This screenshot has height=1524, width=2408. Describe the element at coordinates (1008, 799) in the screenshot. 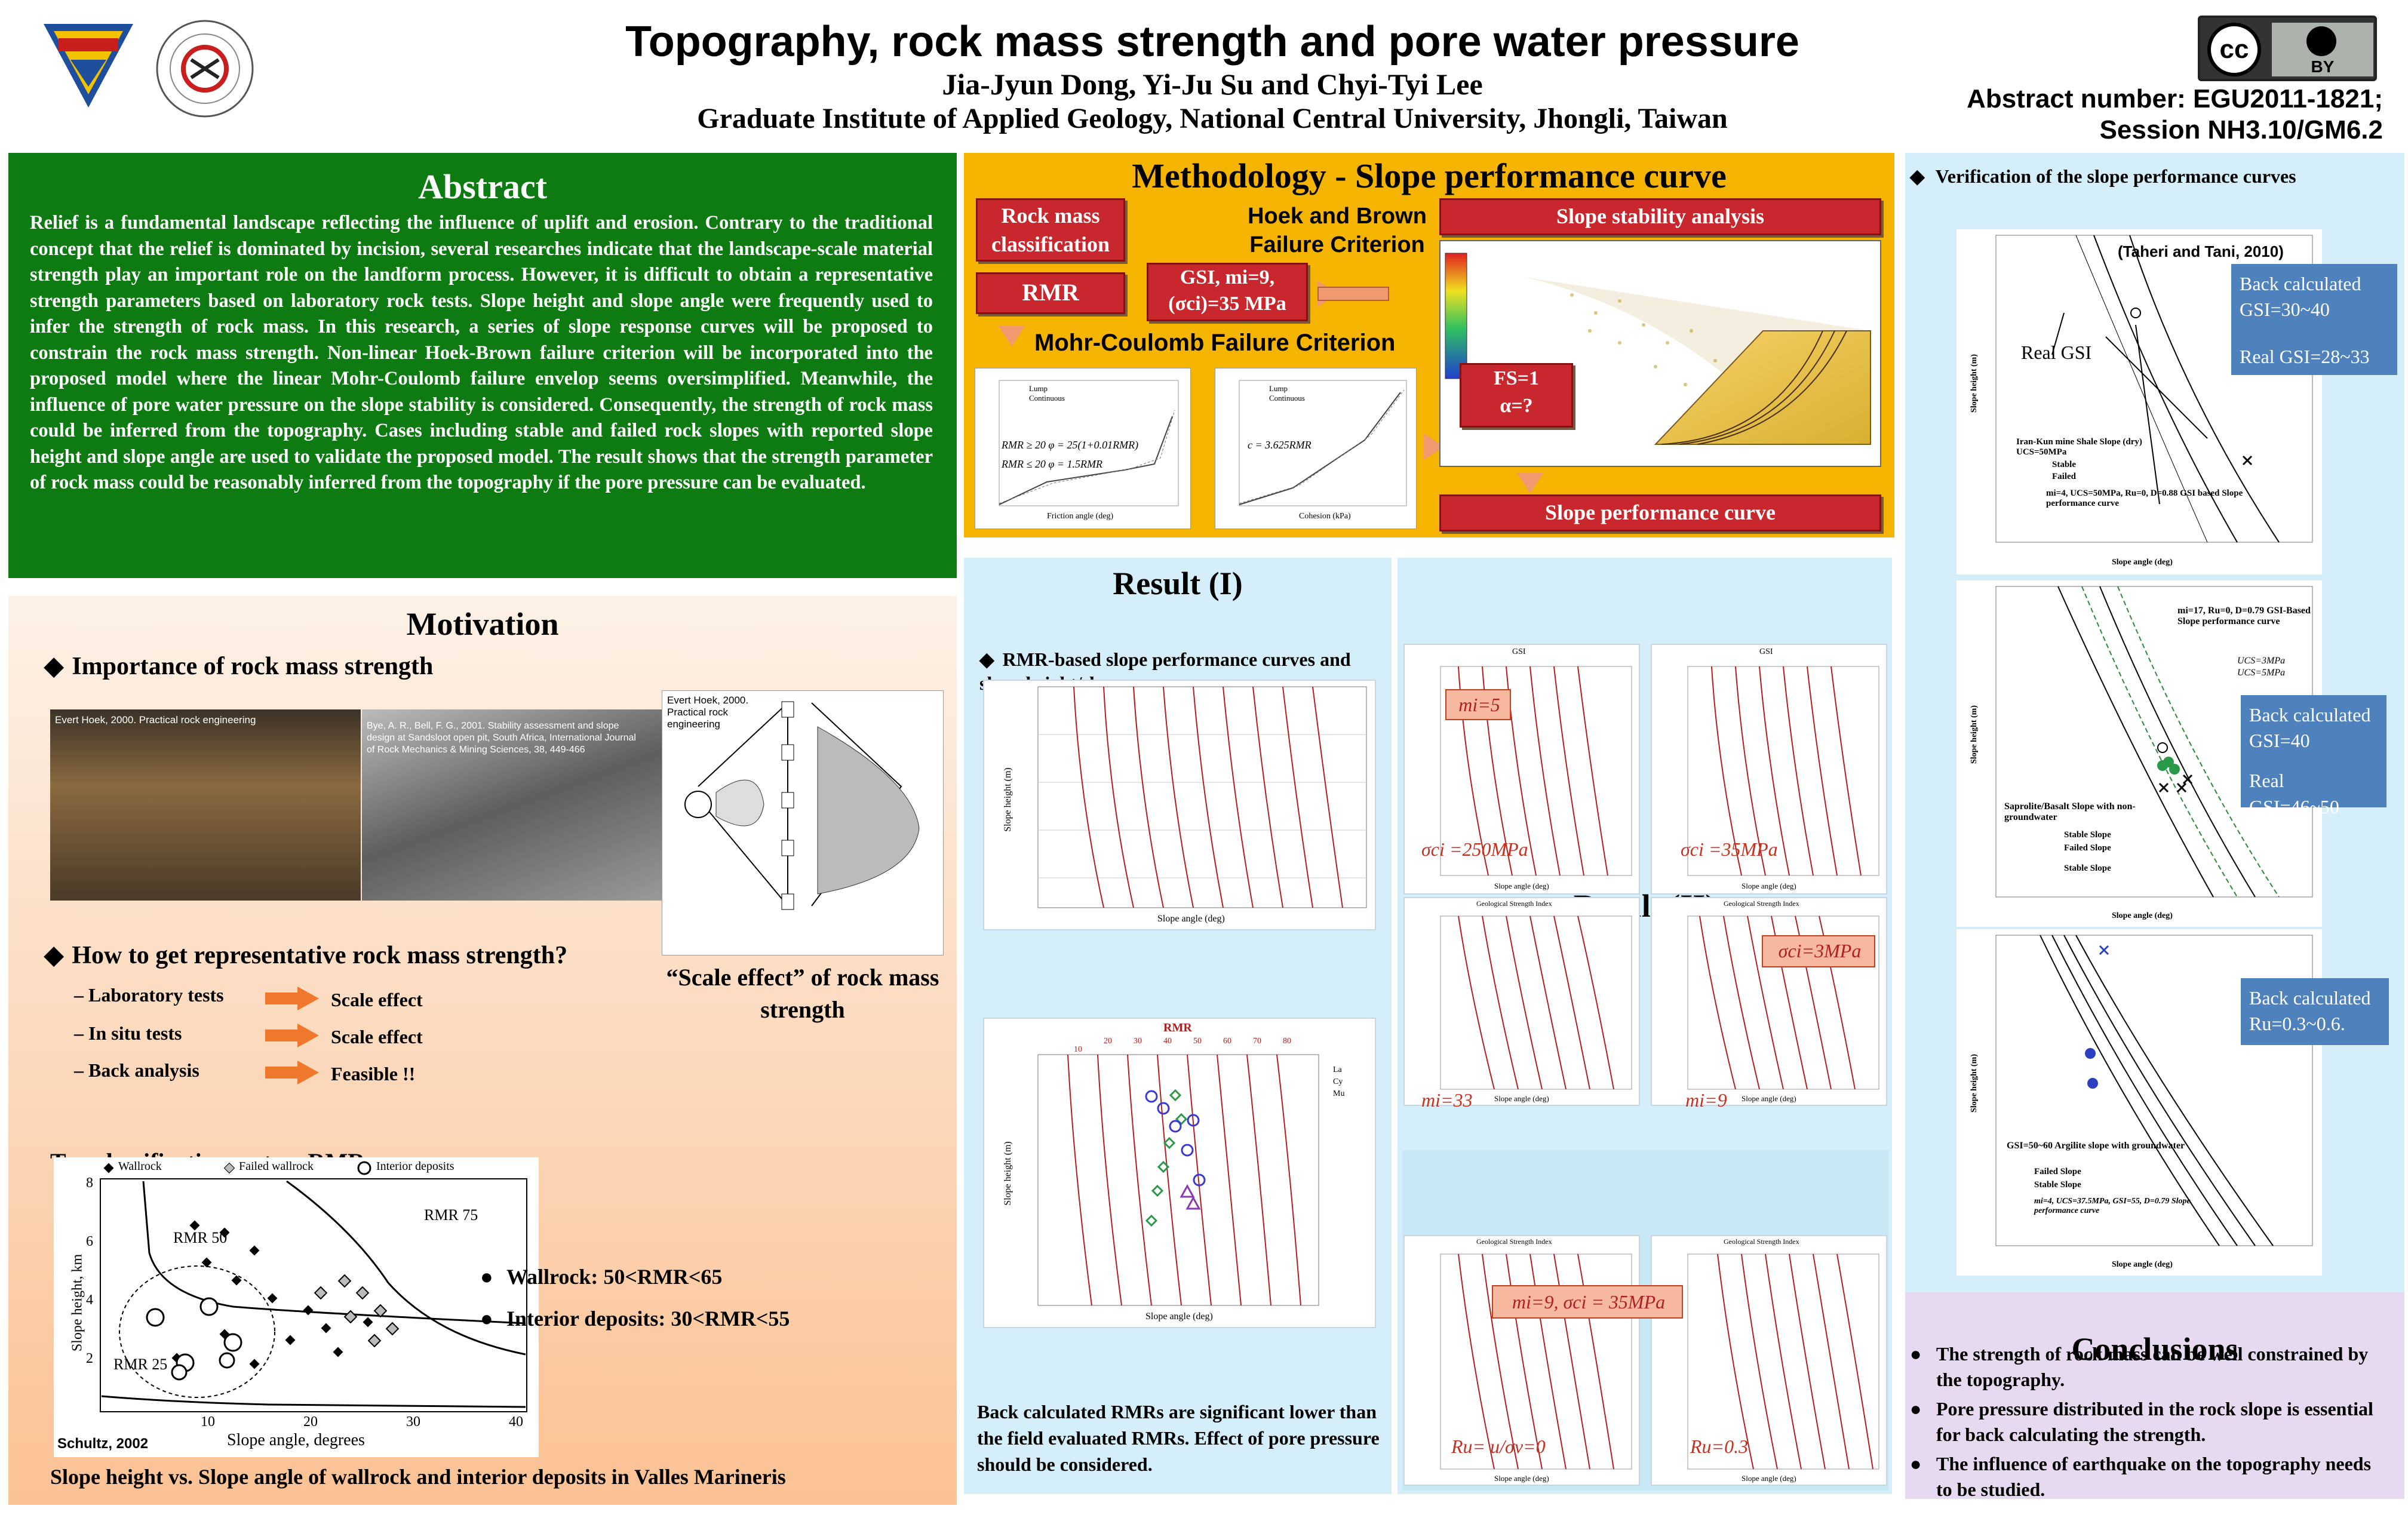

I see `graph-ylabel: Slope height (m)` at that location.